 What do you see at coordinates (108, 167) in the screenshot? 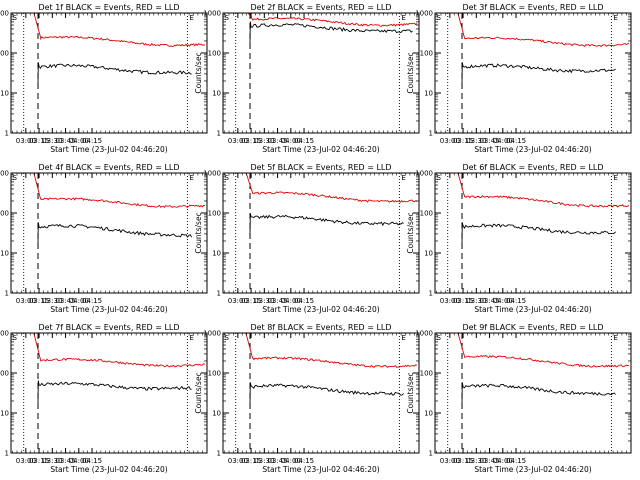
I see `panel-title: Det 4f BLACK = Events, RED = LLD` at bounding box center [108, 167].